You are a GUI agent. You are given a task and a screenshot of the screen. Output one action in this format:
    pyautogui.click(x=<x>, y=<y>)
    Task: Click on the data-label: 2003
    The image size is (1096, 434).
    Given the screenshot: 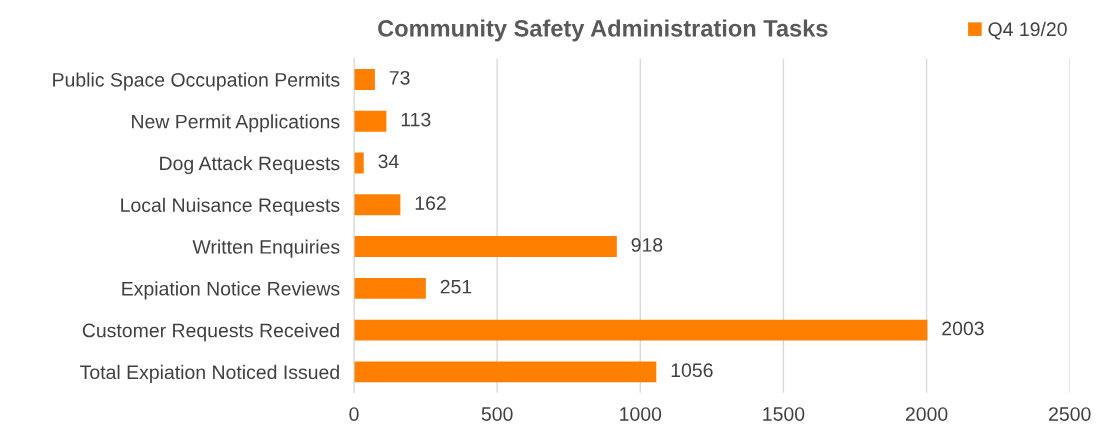 What is the action you would take?
    pyautogui.click(x=963, y=328)
    